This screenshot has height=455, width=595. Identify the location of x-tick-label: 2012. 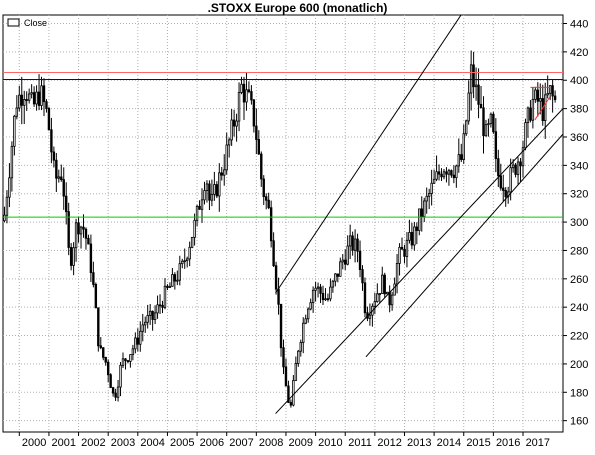
(389, 443).